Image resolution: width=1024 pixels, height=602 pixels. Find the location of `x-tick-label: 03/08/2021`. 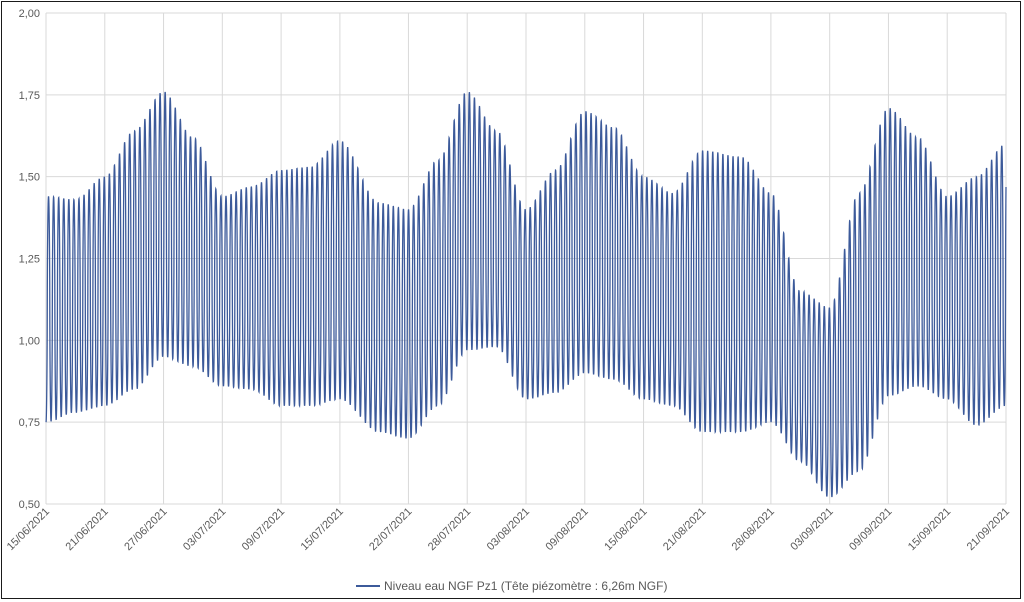

x-tick-label: 03/08/2021 is located at coordinates (508, 529).